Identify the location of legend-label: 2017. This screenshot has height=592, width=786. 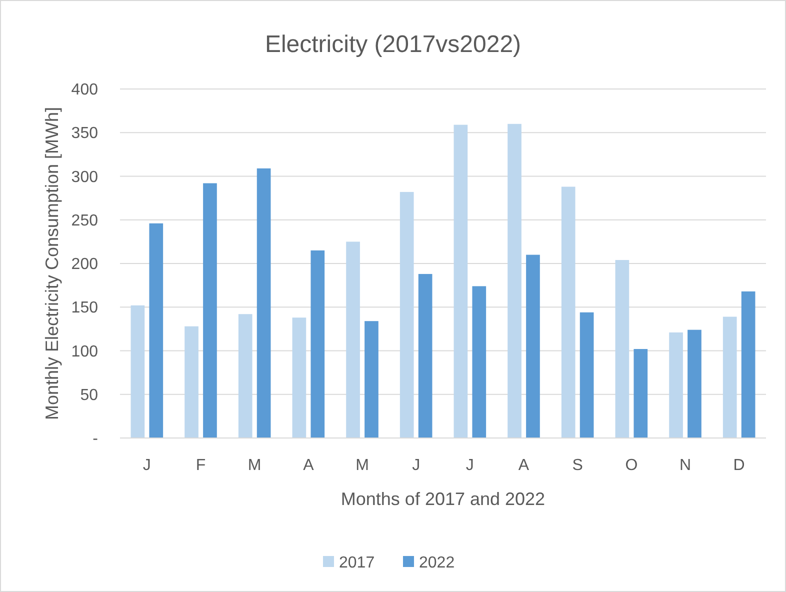
(357, 563).